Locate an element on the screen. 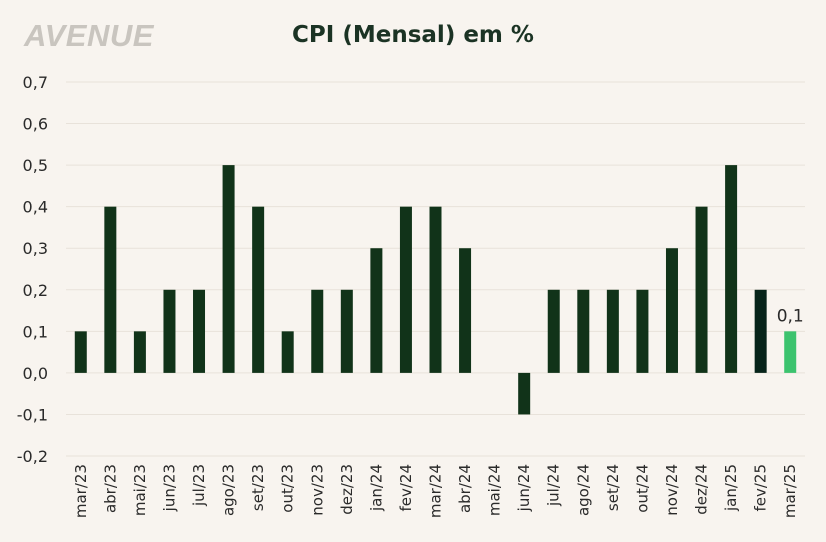 The width and height of the screenshot is (826, 542). y-tick-label: 0,6 is located at coordinates (35, 124).